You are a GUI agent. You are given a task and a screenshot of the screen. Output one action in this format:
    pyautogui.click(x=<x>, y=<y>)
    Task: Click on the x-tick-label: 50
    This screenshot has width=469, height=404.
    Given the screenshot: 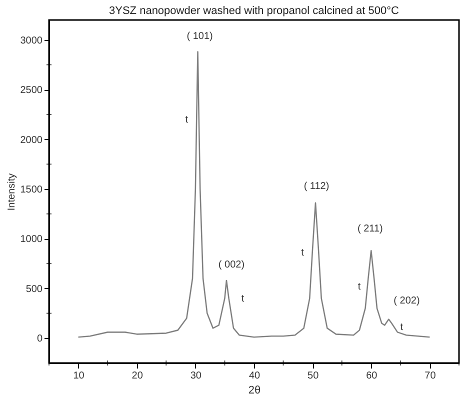 What is the action you would take?
    pyautogui.click(x=314, y=376)
    